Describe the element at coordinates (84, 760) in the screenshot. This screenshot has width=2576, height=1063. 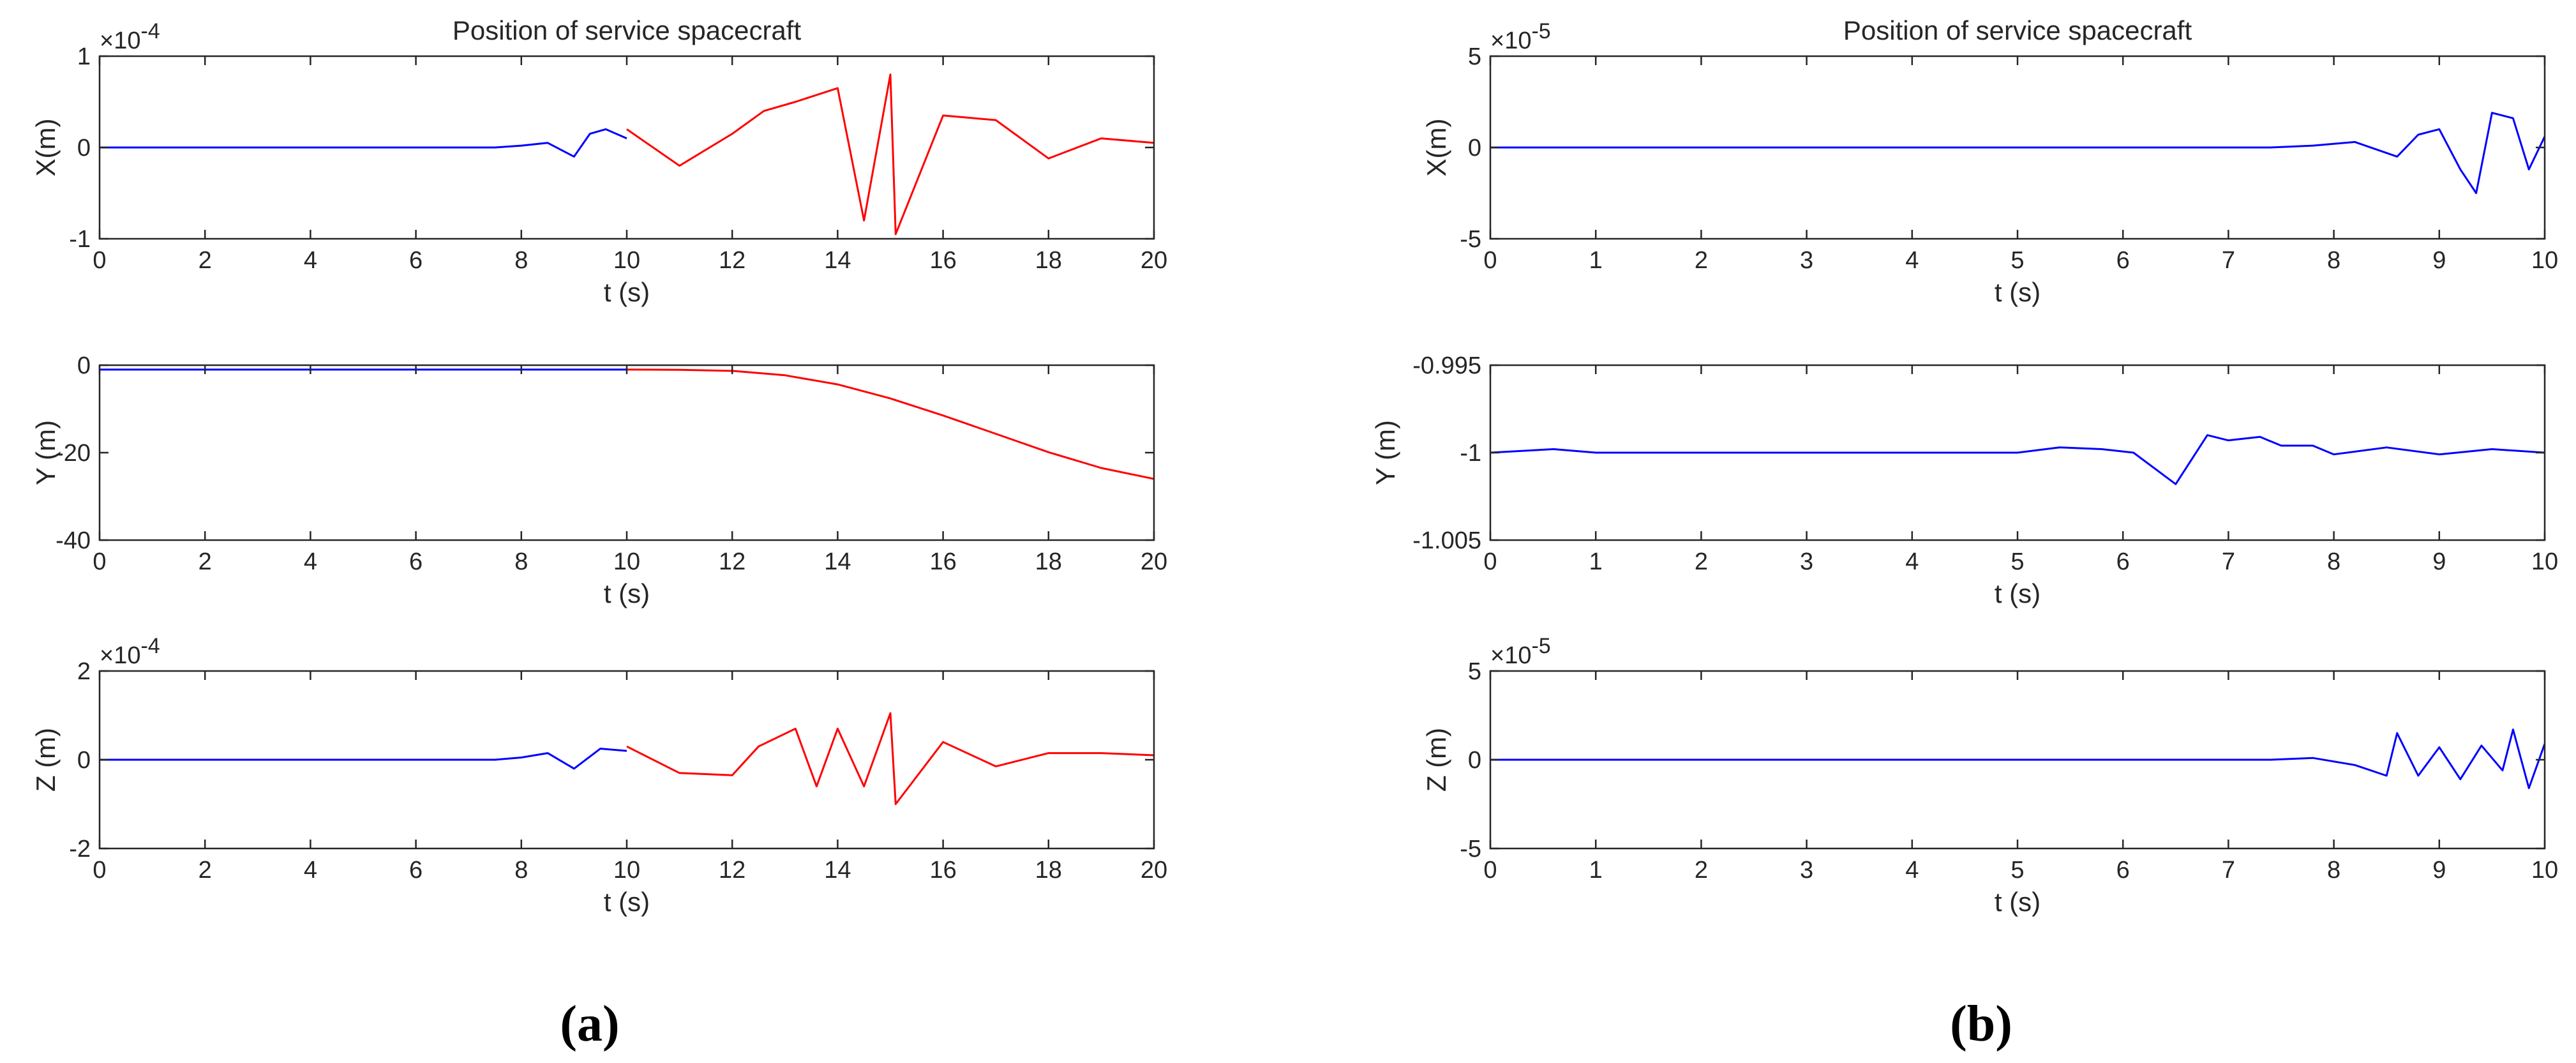
I see `panel-a-z-y-tick-label-1: 0` at that location.